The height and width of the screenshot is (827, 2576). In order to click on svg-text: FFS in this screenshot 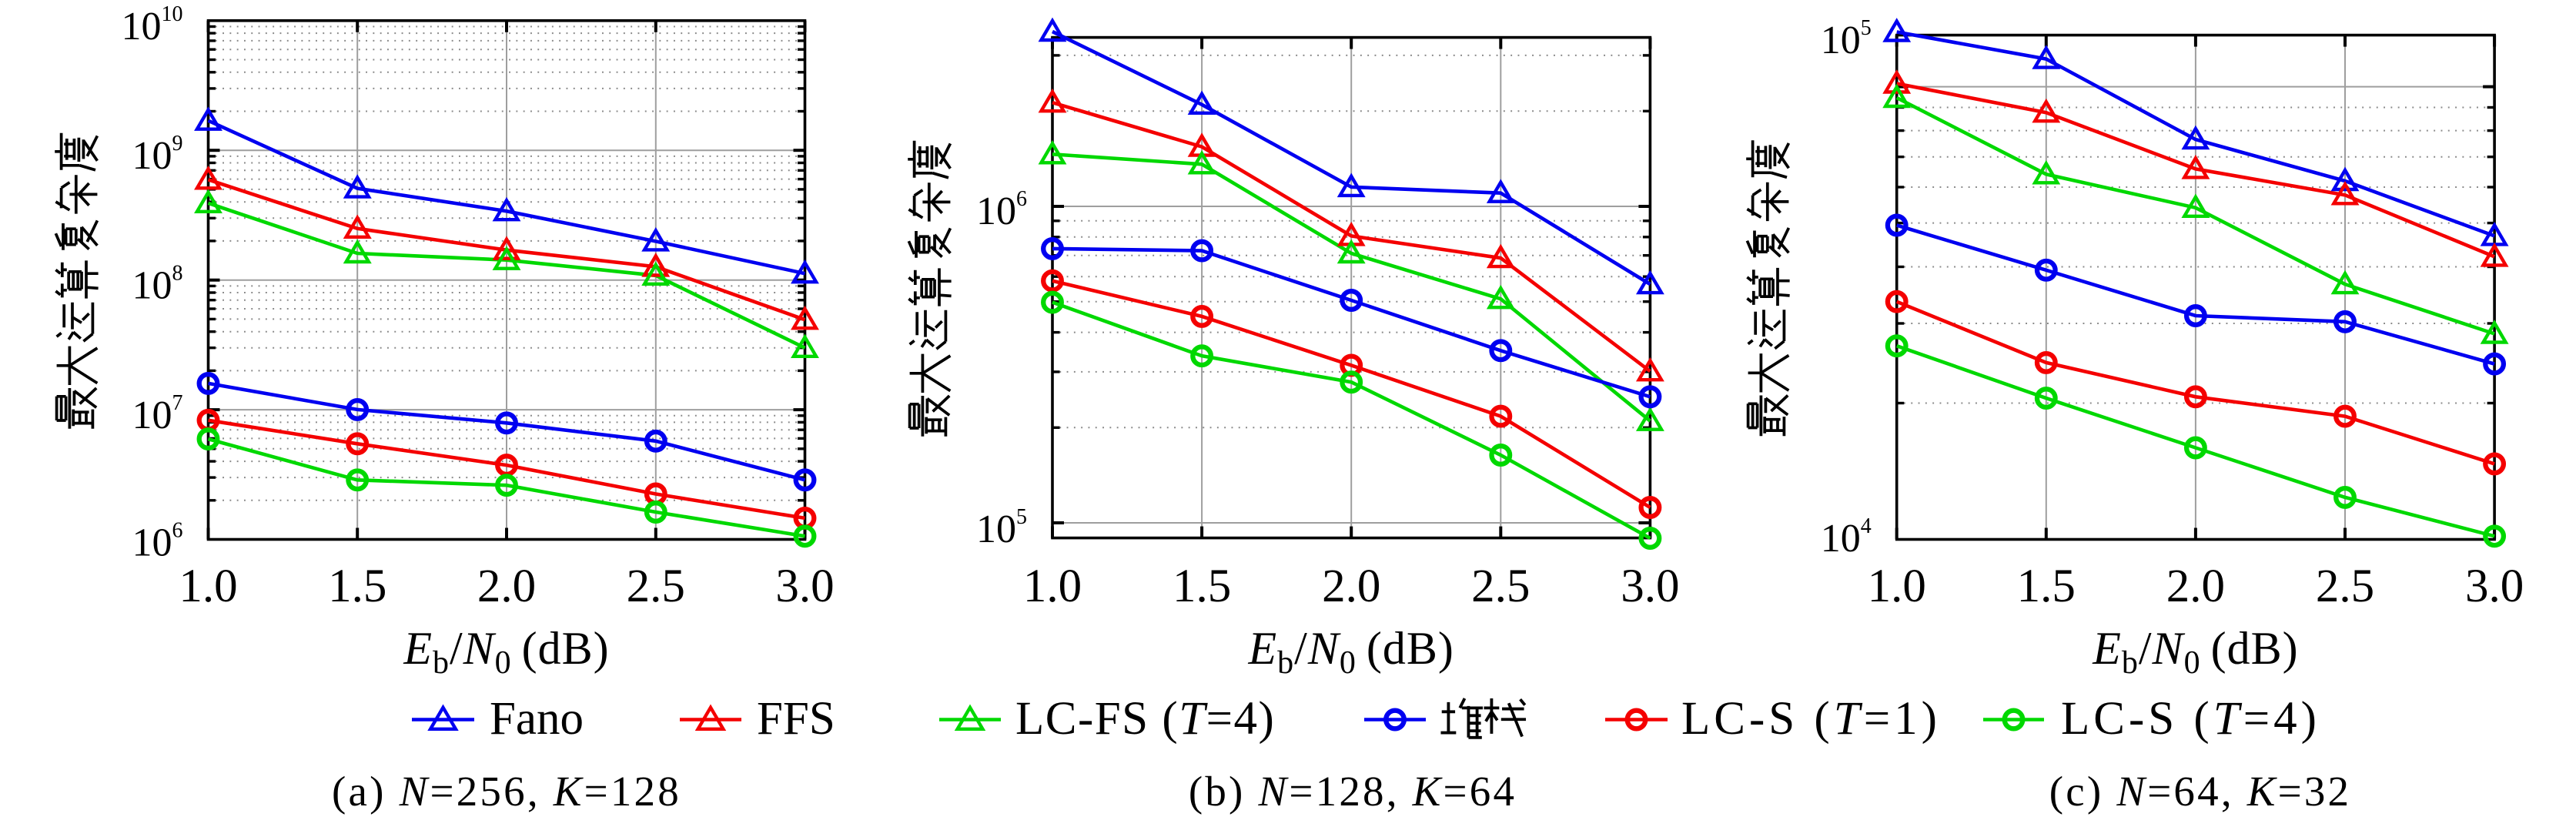, I will do `click(796, 719)`.